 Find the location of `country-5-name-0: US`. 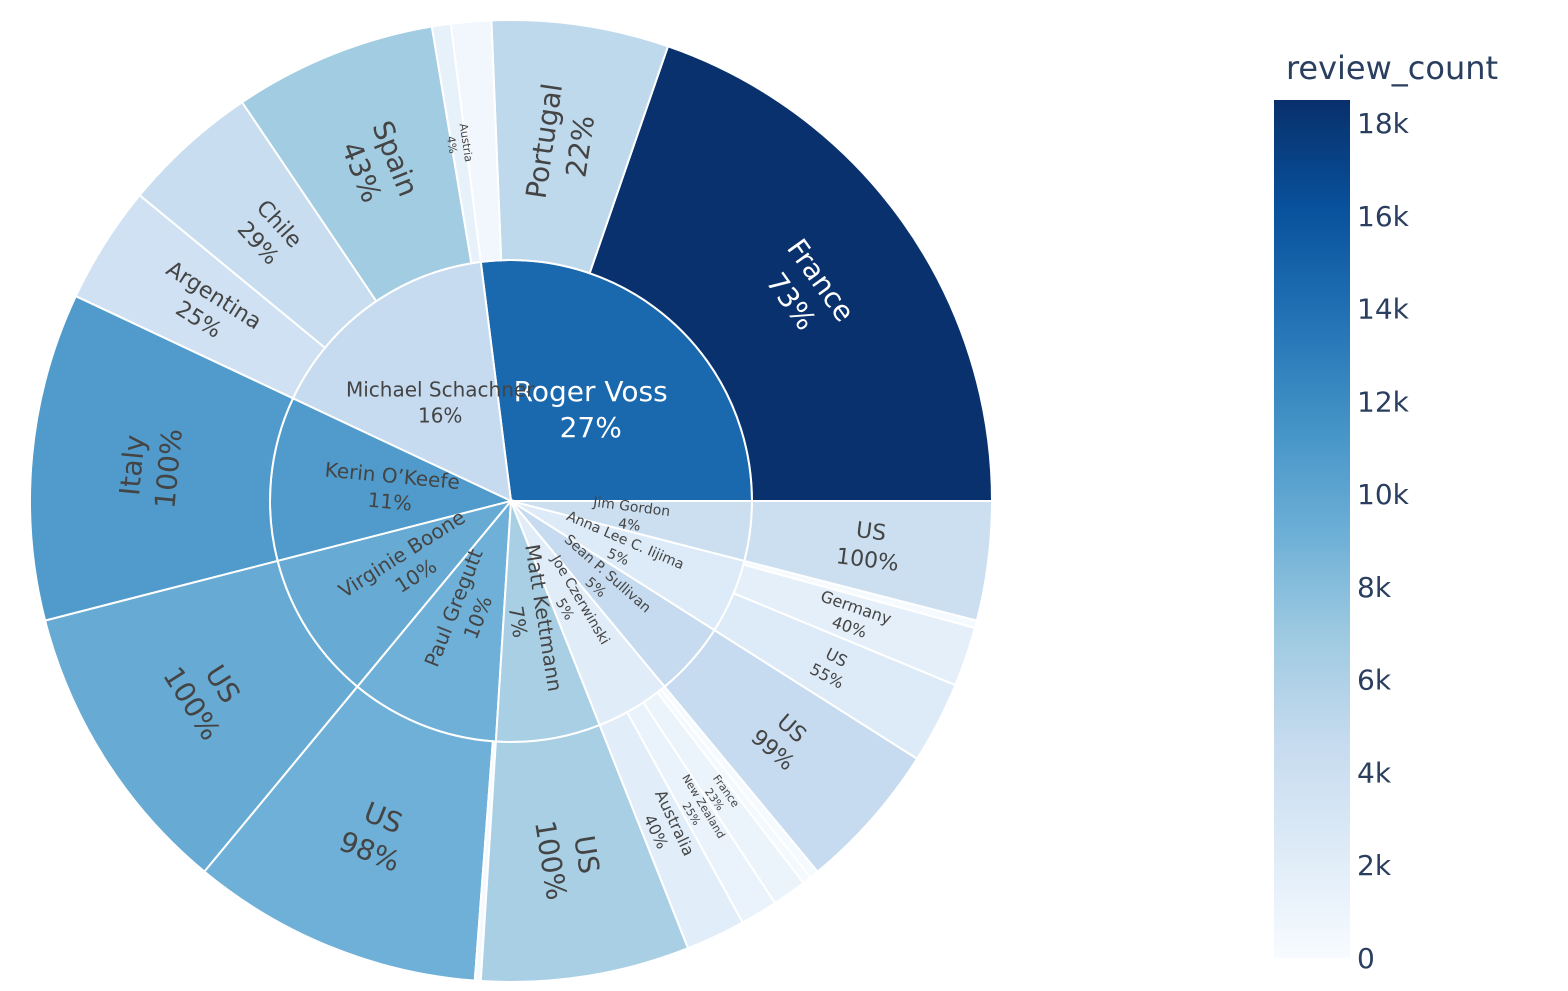

country-5-name-0: US is located at coordinates (586, 854).